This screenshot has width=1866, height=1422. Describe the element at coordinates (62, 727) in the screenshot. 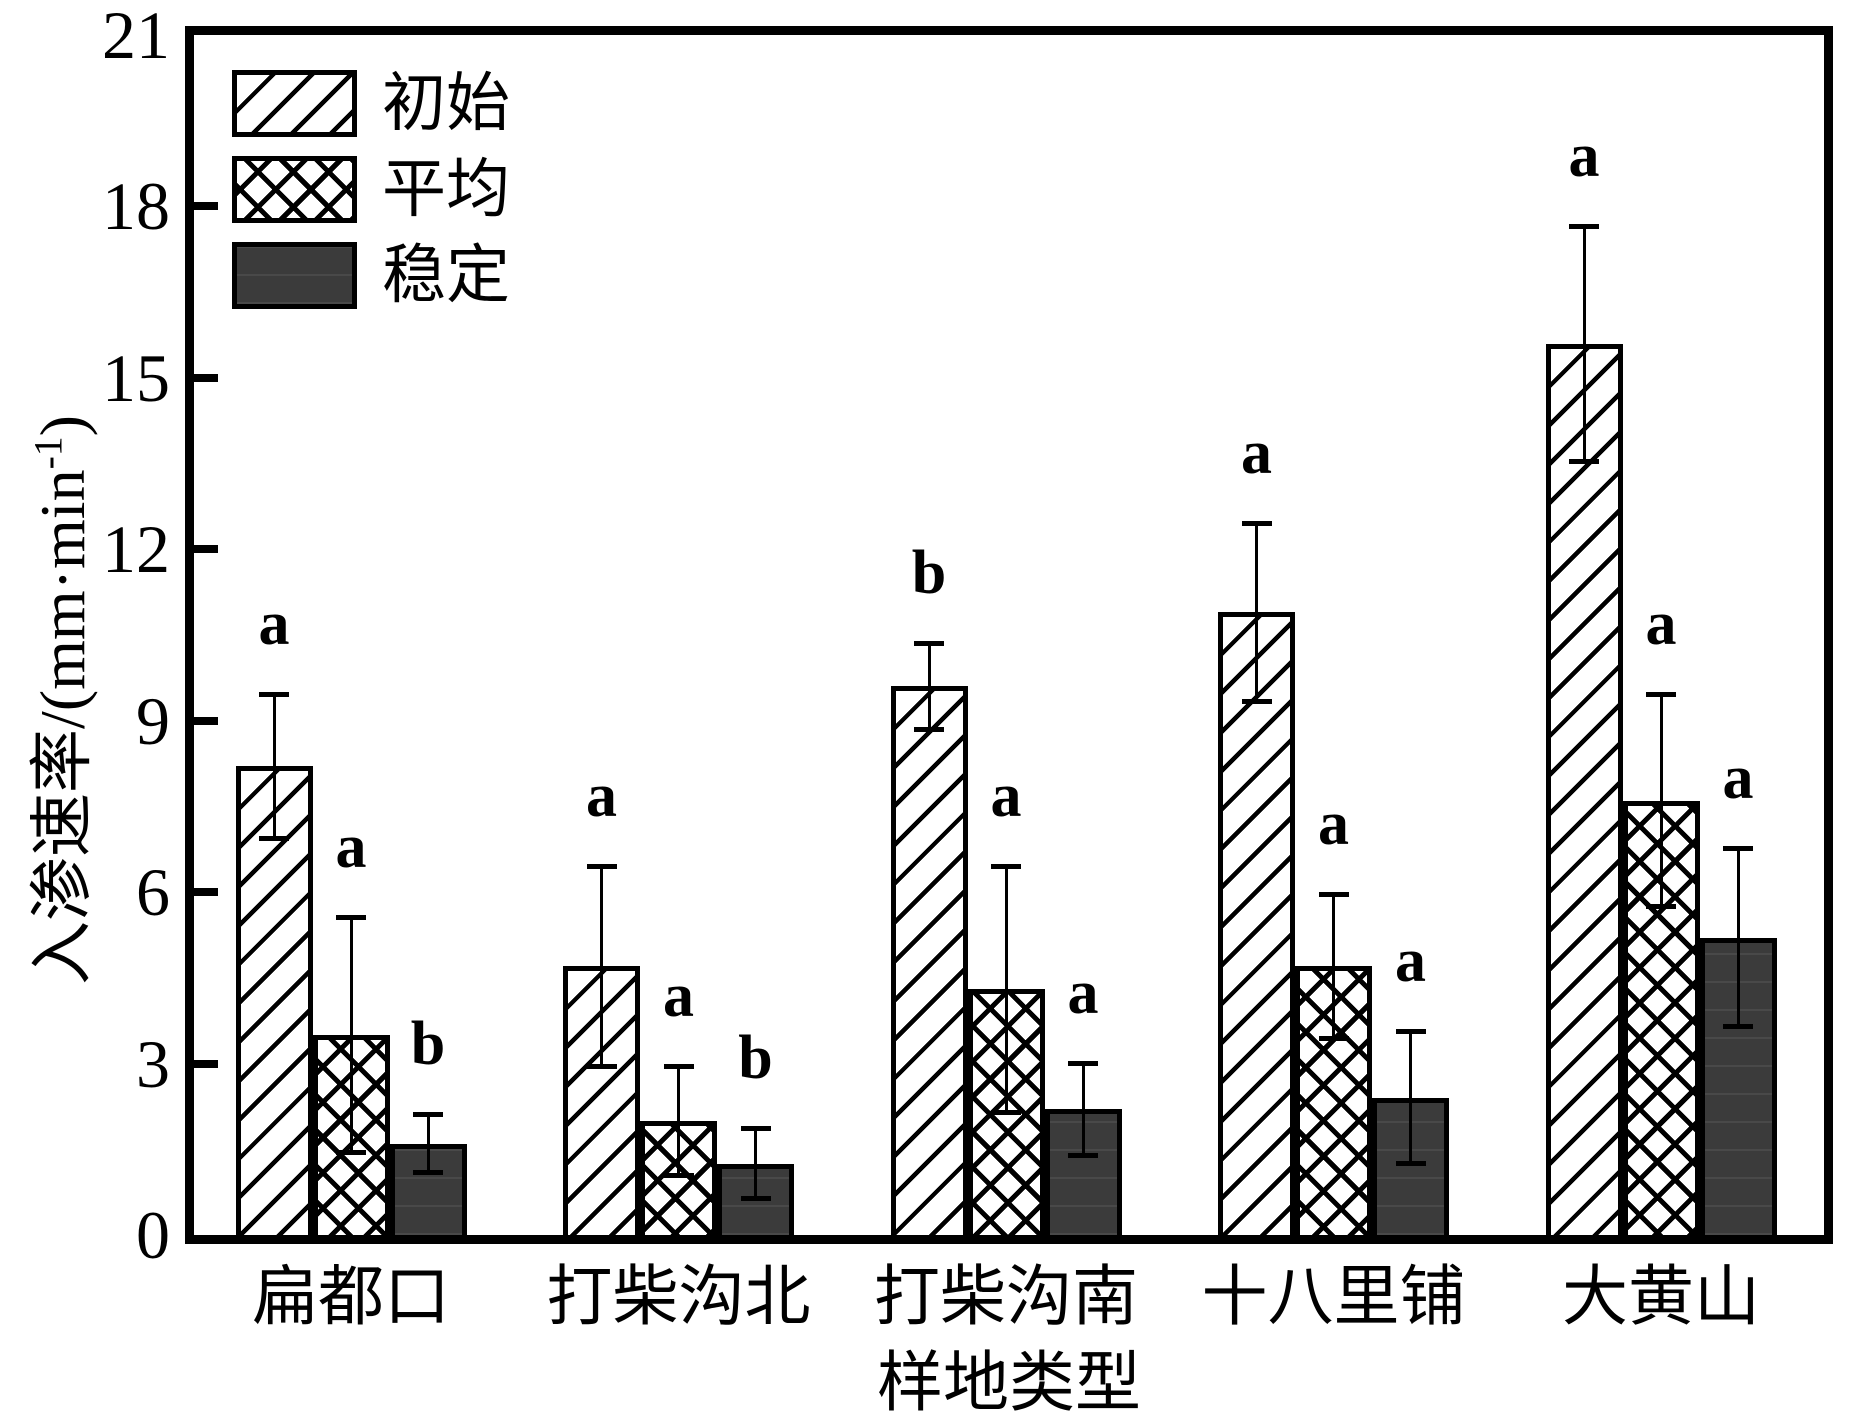

I see `y-axis-title-base: 入渗速率/(mm·min` at that location.